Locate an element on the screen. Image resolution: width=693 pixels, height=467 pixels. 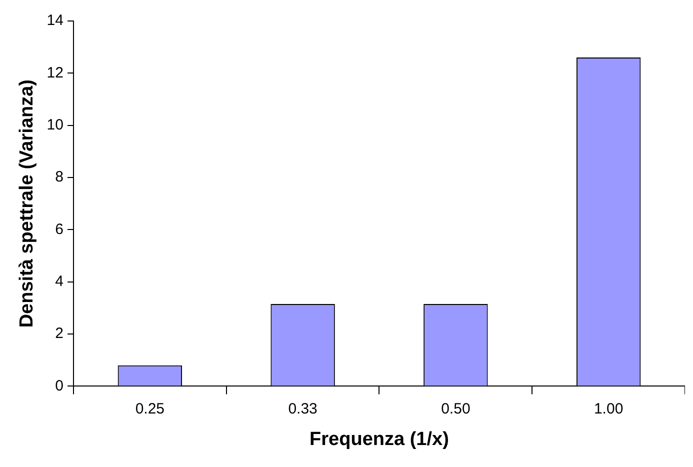
y-tick-label: 10 is located at coordinates (55, 125).